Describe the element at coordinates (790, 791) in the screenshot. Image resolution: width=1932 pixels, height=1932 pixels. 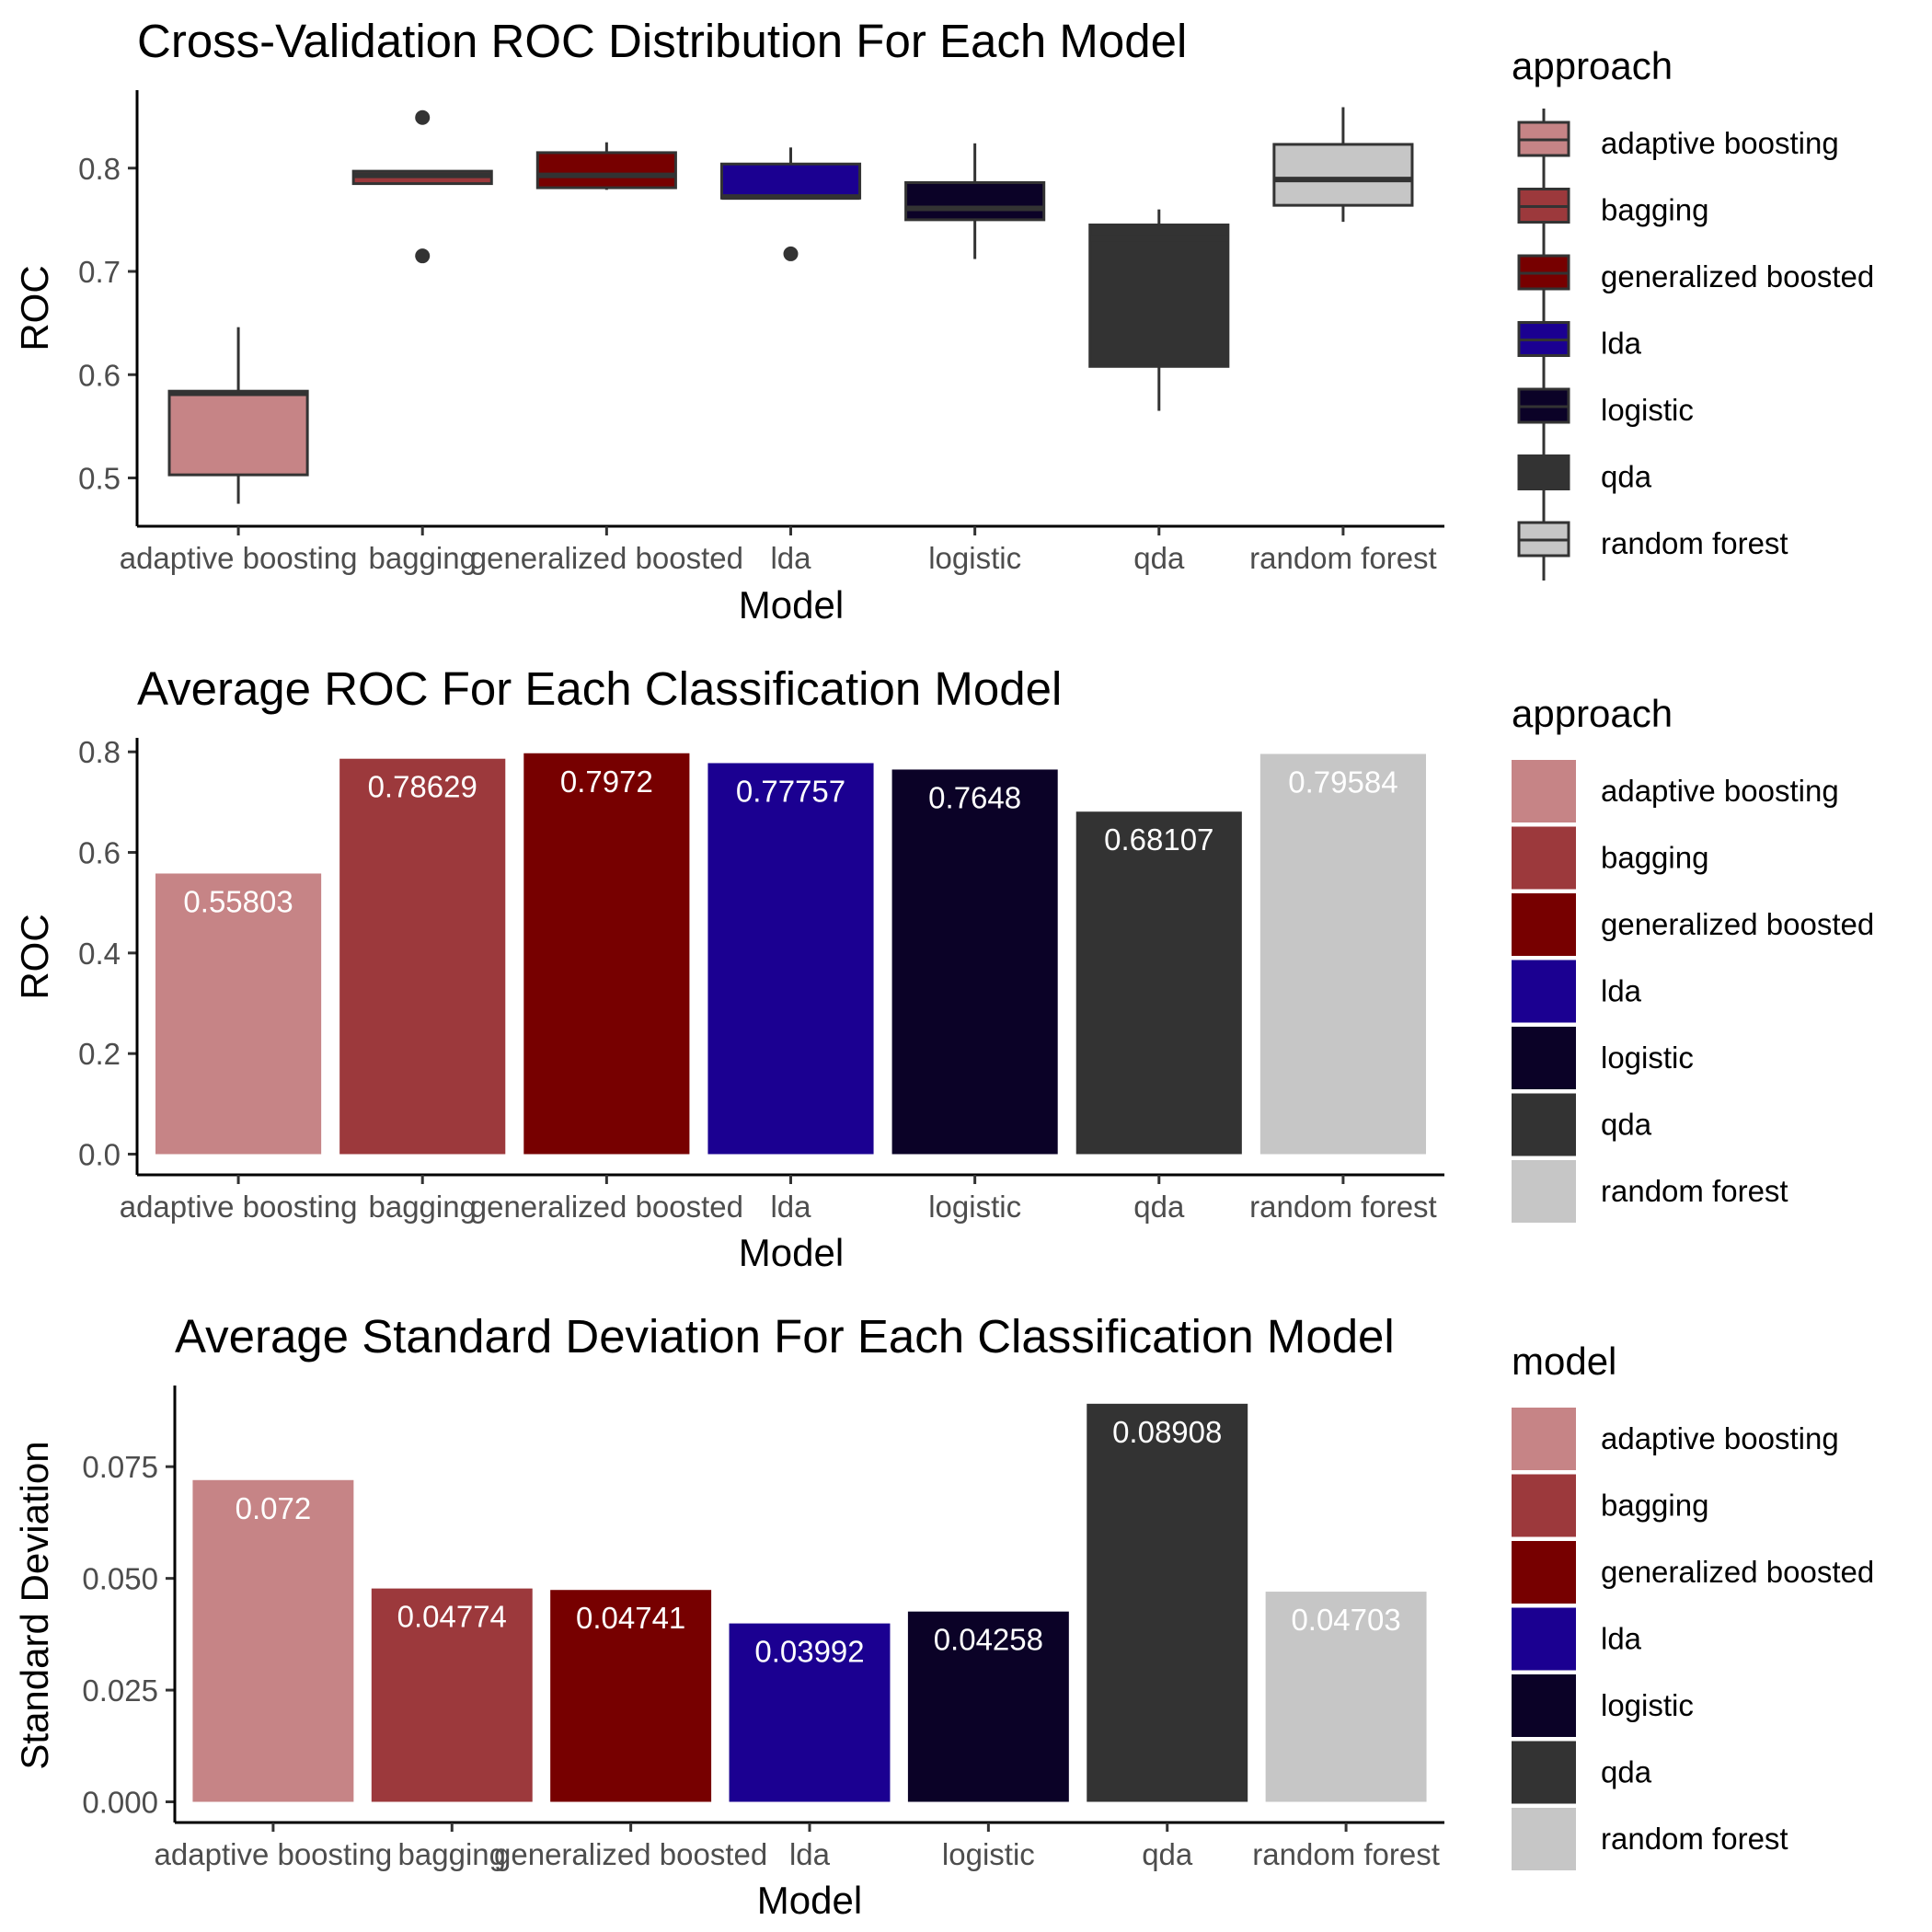
I see `bar-value-label: 0.77757` at that location.